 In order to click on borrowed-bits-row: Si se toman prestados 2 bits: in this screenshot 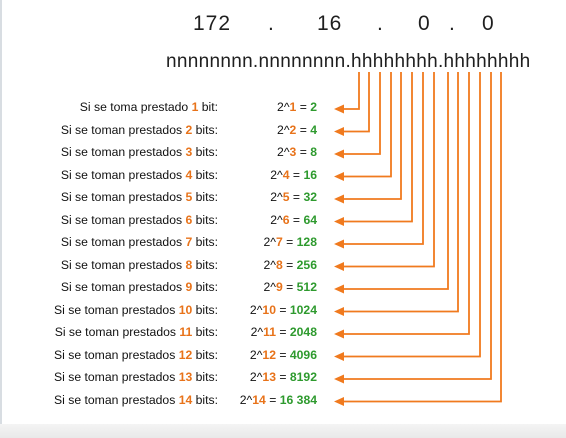, I will do `click(109, 132)`.